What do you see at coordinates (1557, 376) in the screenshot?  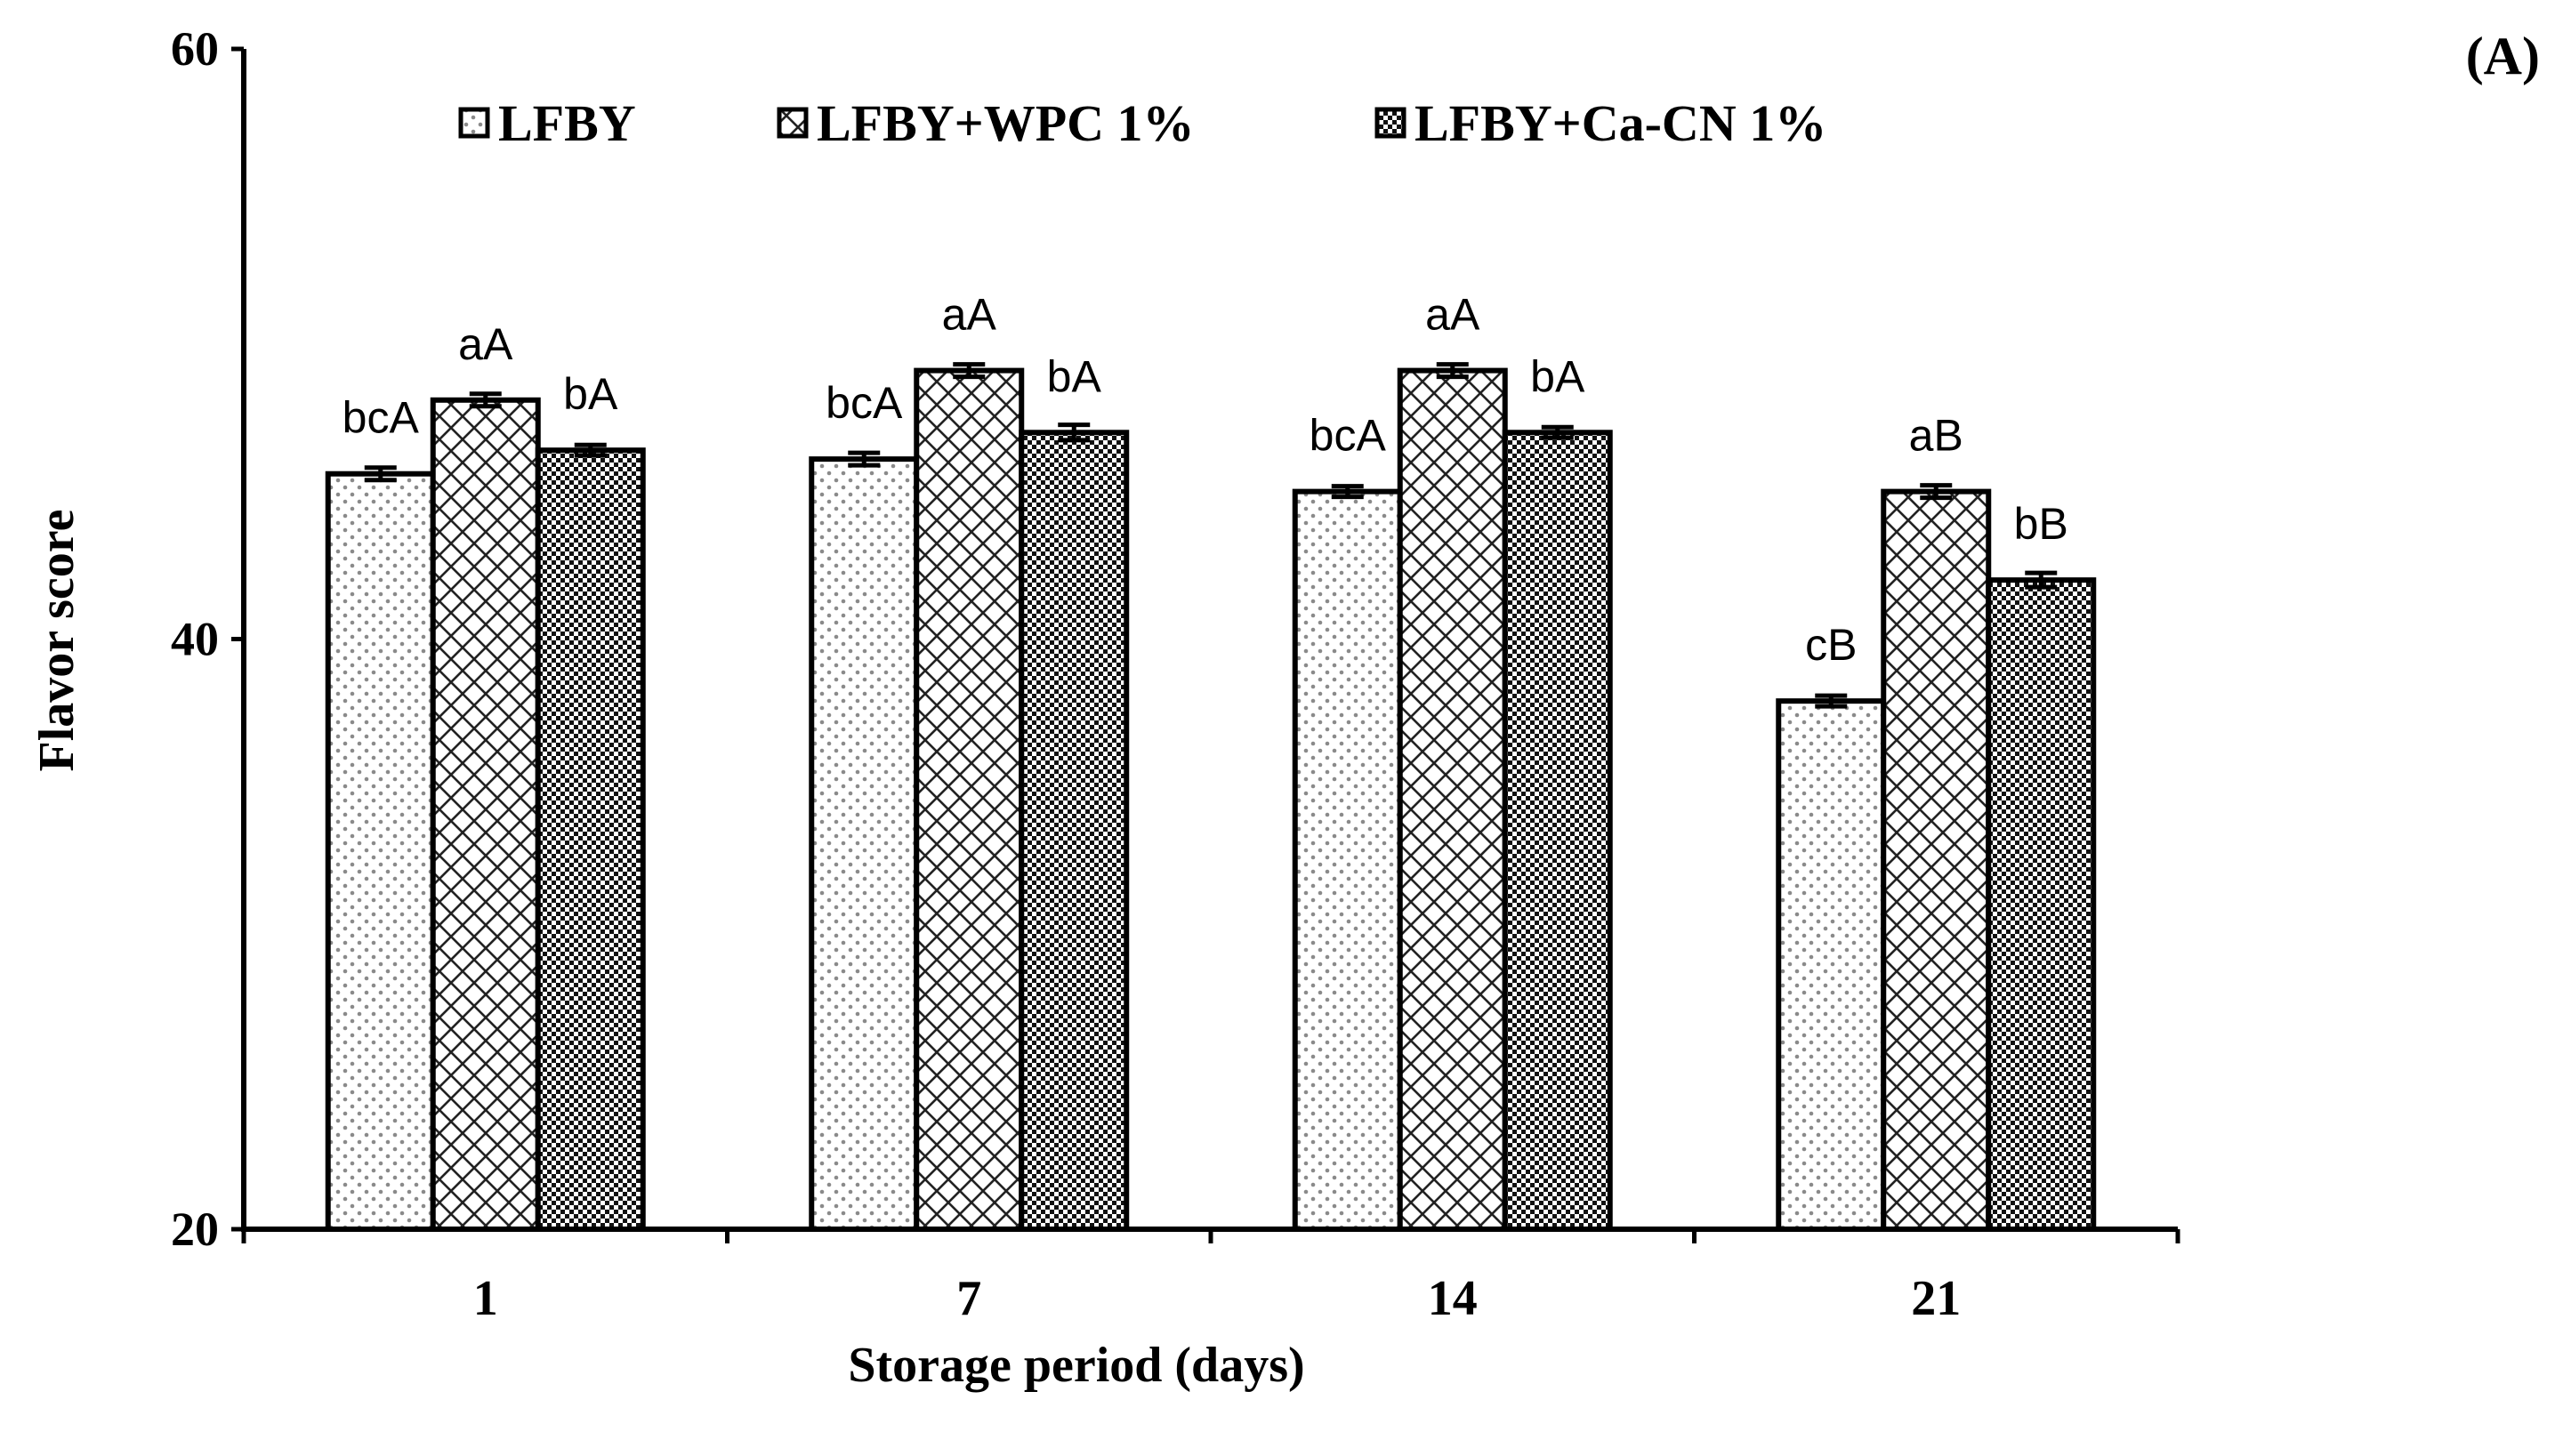 I see `data-label-lfby-ca-cn-1-day-14: bA` at bounding box center [1557, 376].